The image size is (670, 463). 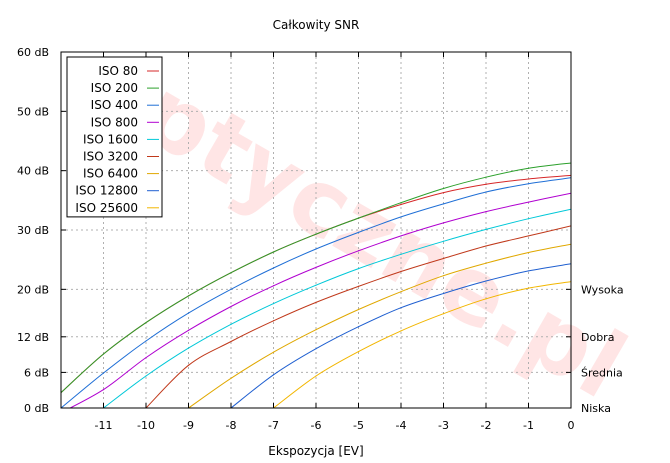 I want to click on x-tick-label: -6, so click(x=316, y=425).